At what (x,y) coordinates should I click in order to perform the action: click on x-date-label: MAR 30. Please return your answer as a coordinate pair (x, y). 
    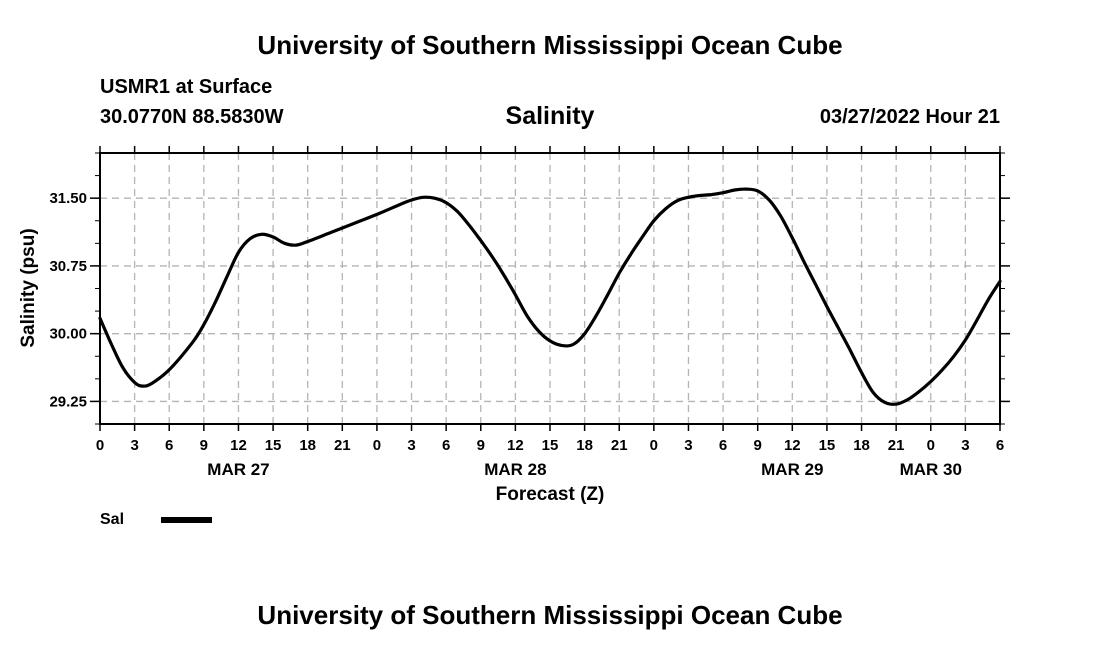
    Looking at the image, I should click on (931, 469).